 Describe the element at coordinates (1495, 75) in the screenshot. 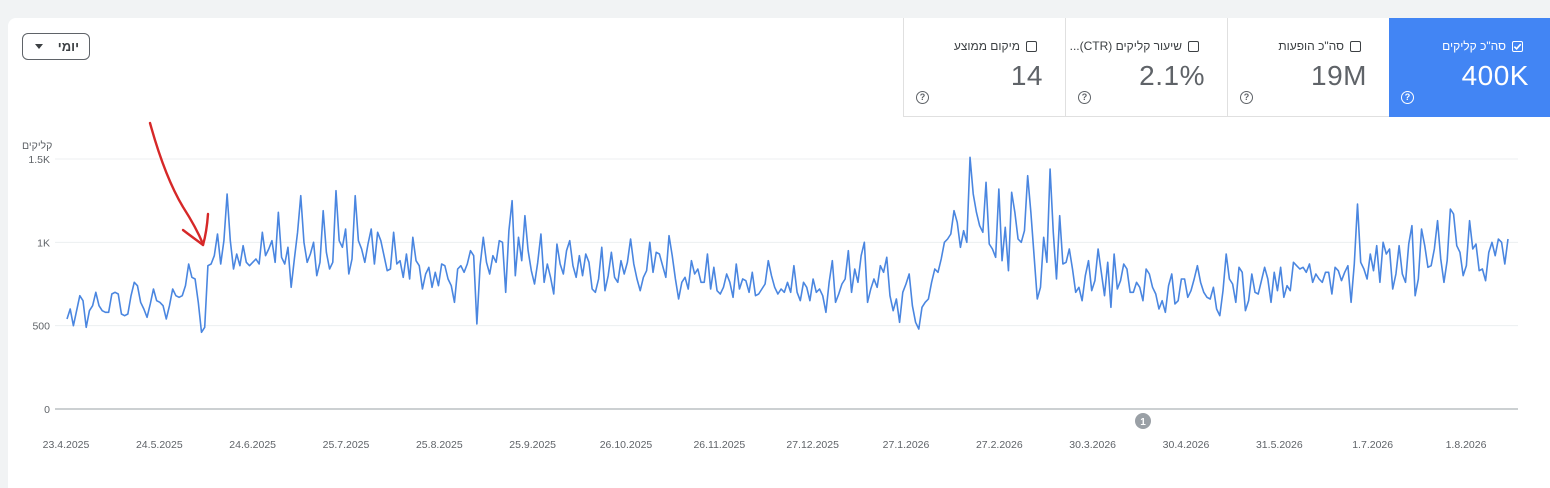

I see `metric-value: 400K` at that location.